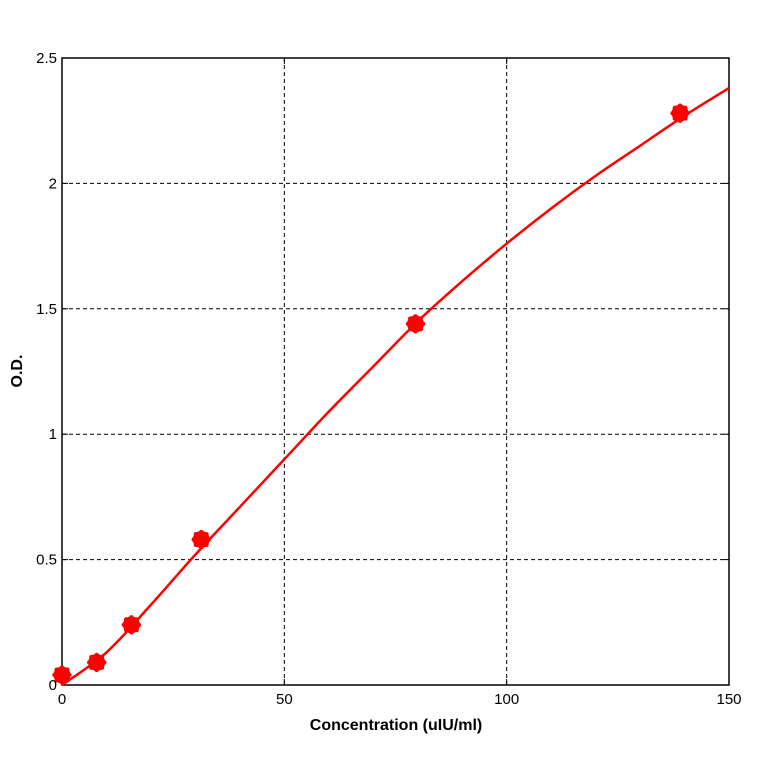 The height and width of the screenshot is (769, 764). I want to click on x-tick-label: 150, so click(728, 699).